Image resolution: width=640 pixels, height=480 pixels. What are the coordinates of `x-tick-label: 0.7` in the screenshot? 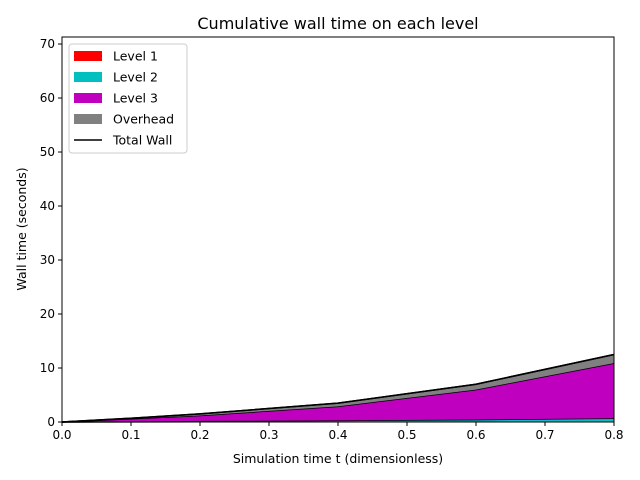 It's located at (544, 435).